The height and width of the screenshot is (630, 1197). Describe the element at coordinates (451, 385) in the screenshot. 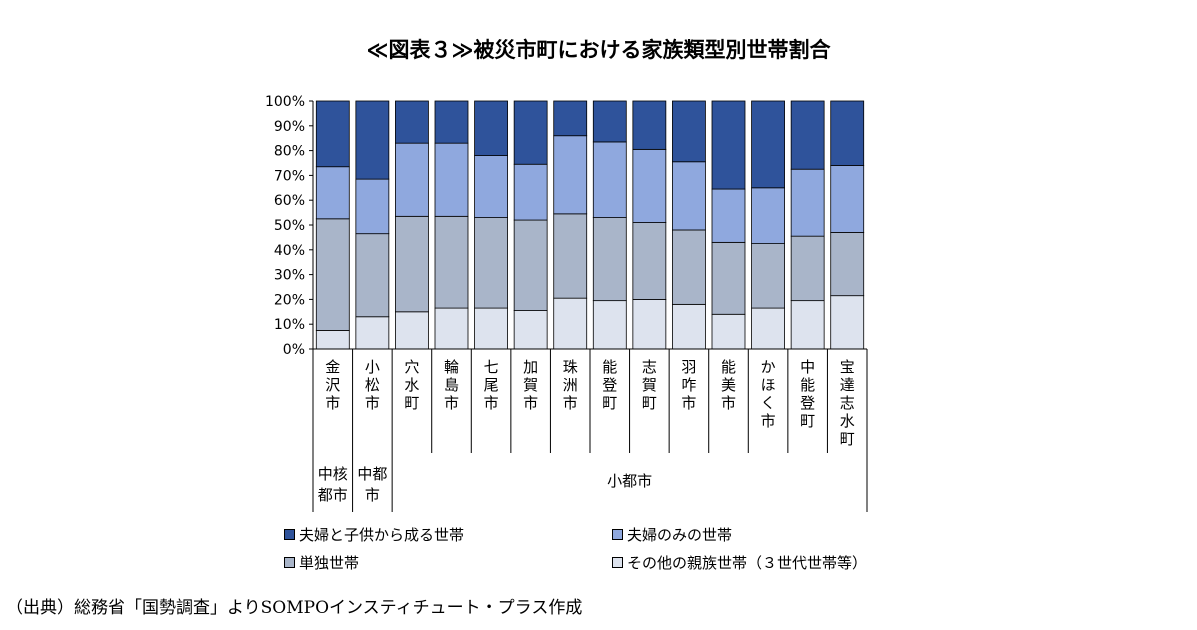

I see `category-label: 輪島市` at that location.